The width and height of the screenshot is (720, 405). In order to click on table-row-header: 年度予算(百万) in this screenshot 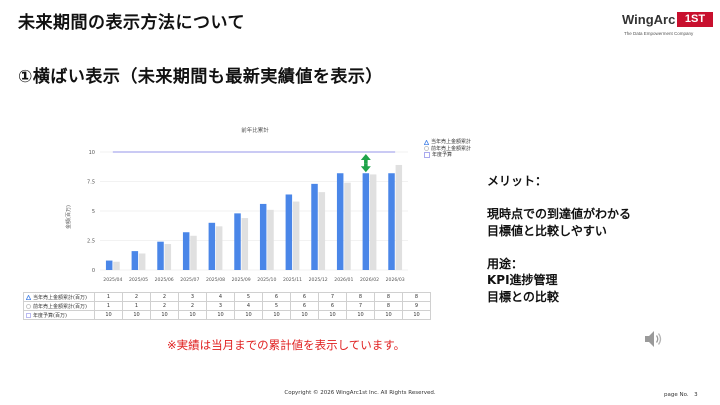, I will do `click(59, 315)`.